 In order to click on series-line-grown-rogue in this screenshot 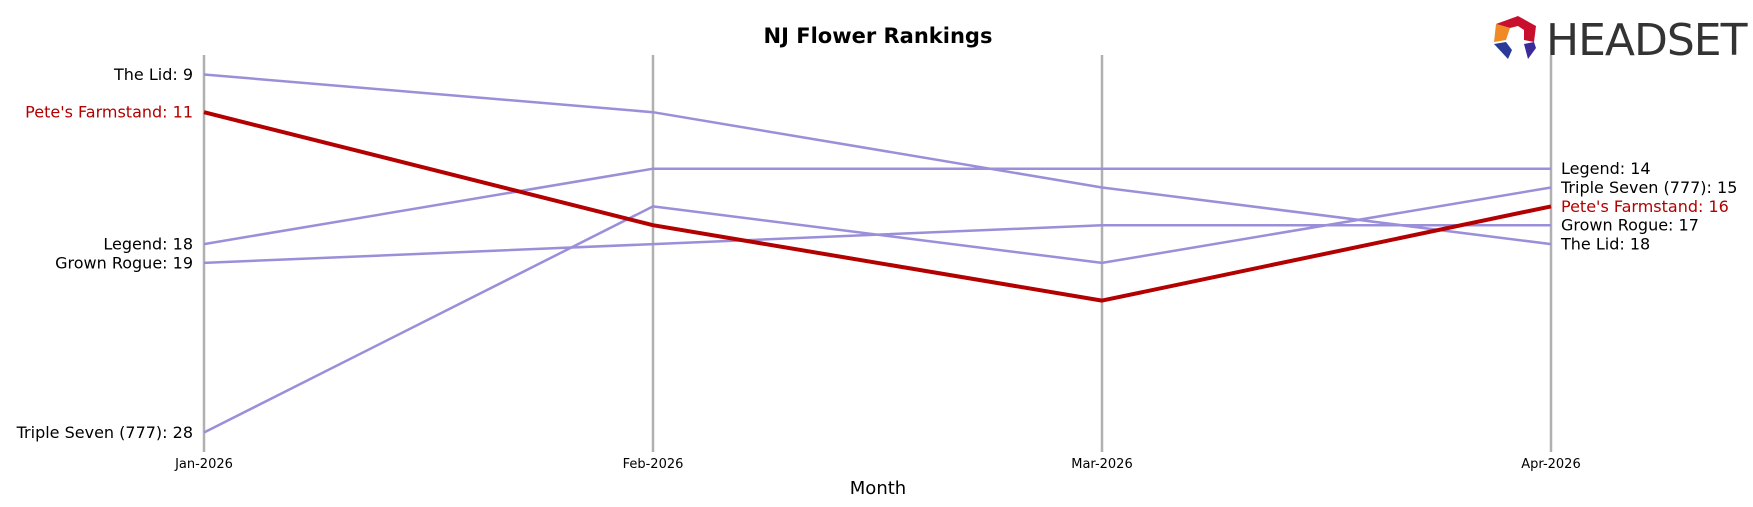, I will do `click(877, 244)`.